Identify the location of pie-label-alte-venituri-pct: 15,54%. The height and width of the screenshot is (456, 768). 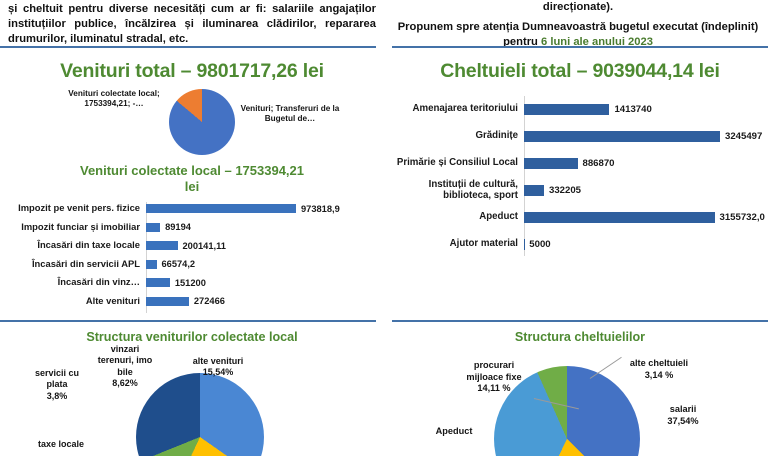
(218, 372).